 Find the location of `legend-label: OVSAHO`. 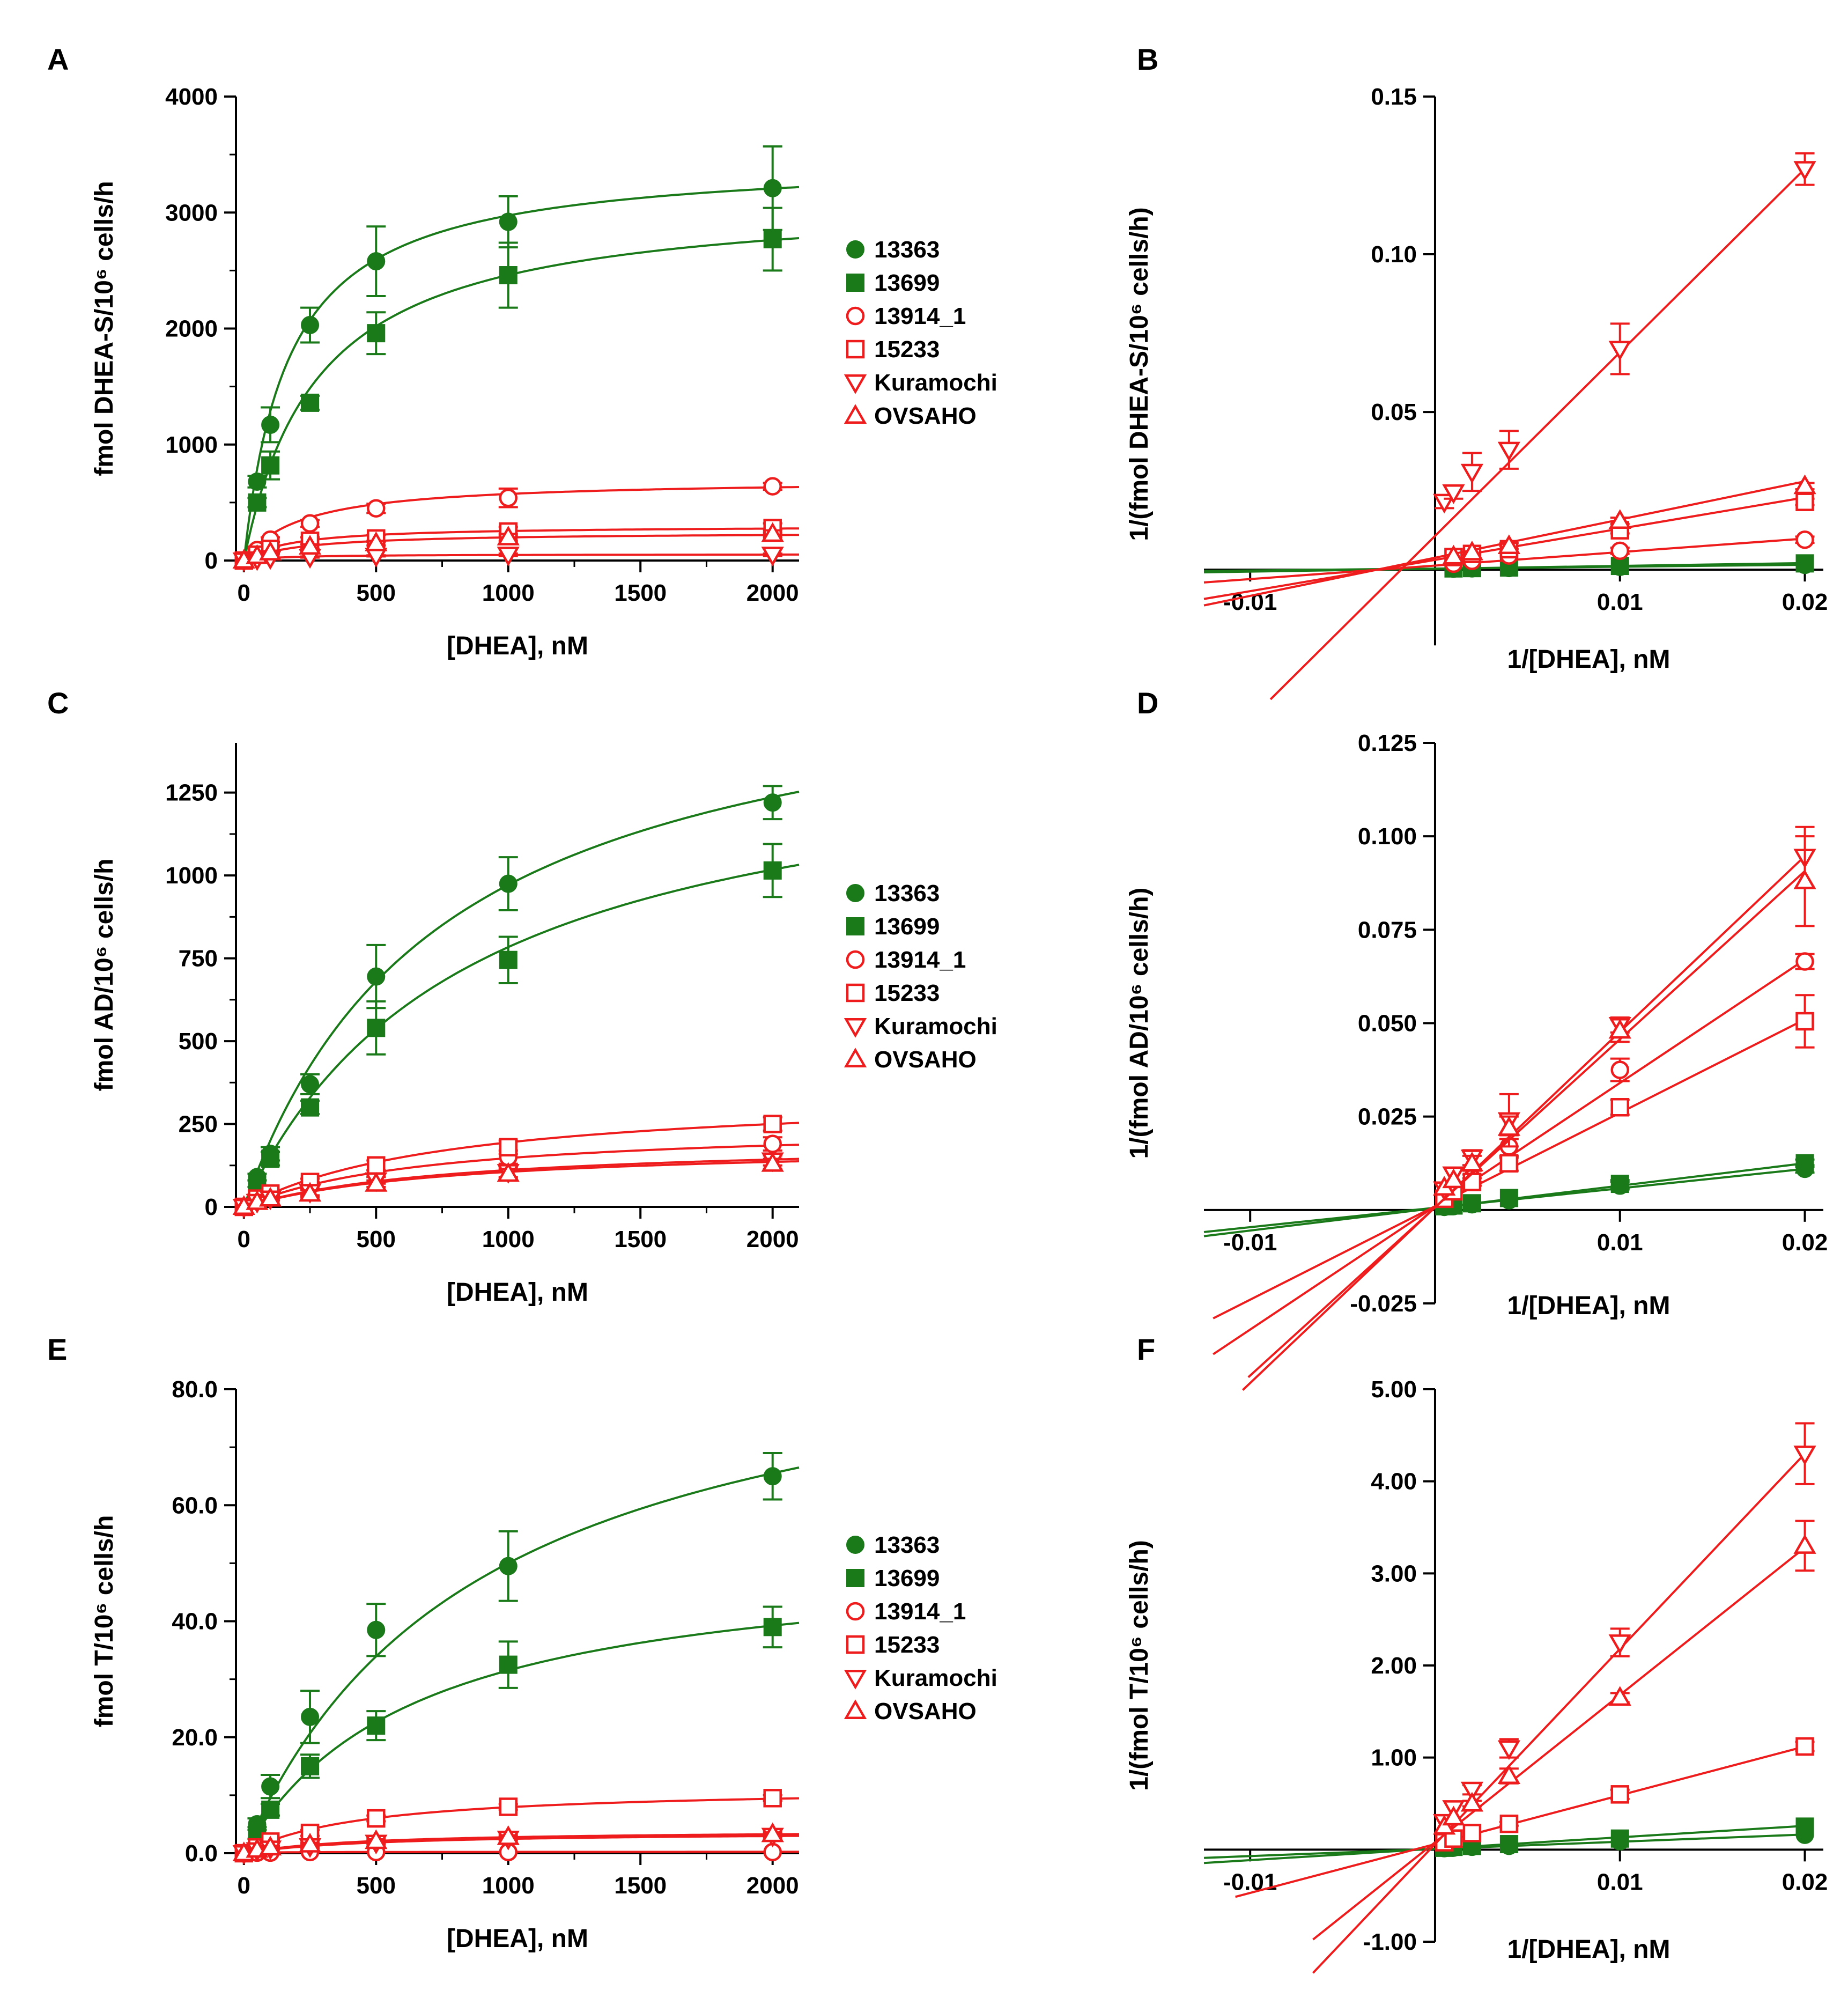

legend-label: OVSAHO is located at coordinates (925, 1711).